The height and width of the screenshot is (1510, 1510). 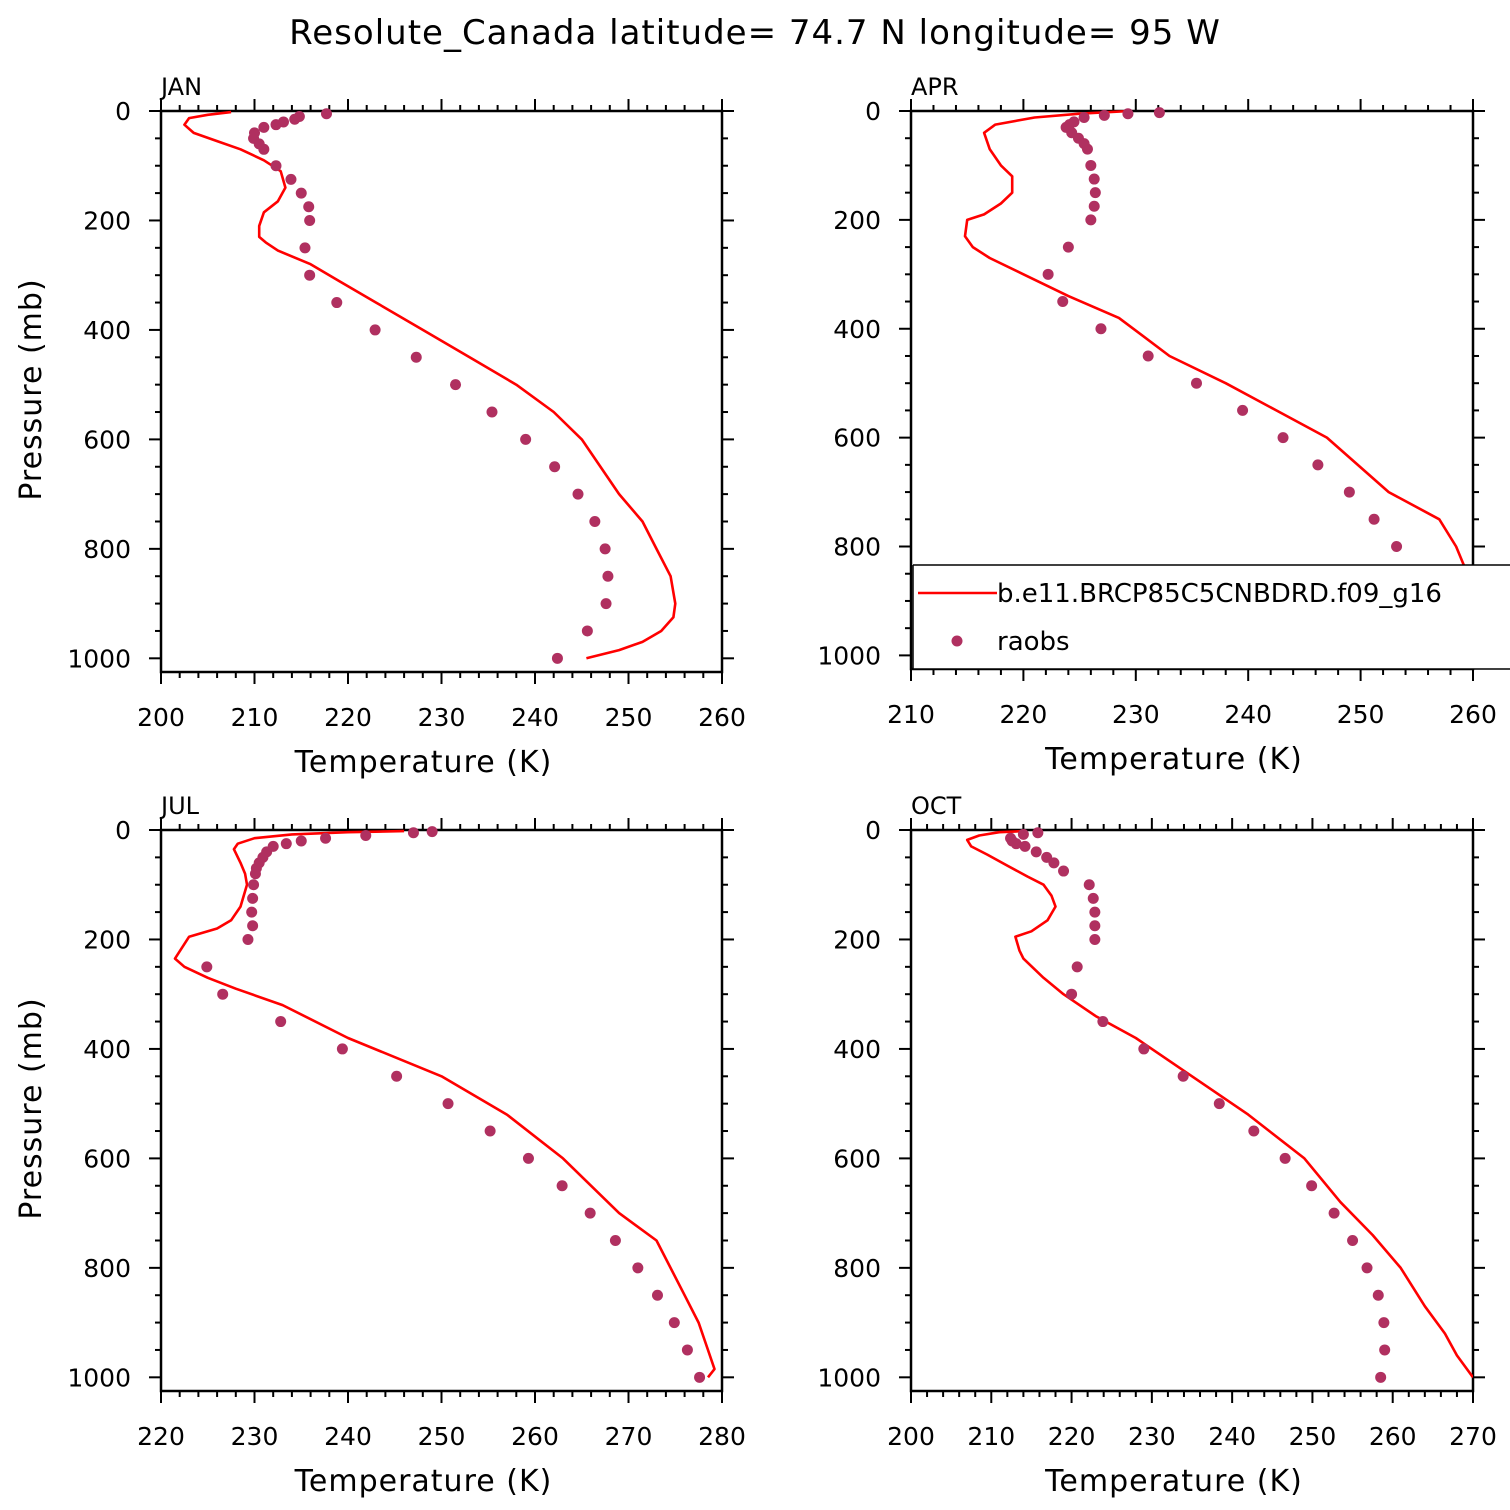 I want to click on legend-point-swatch, so click(x=957, y=641).